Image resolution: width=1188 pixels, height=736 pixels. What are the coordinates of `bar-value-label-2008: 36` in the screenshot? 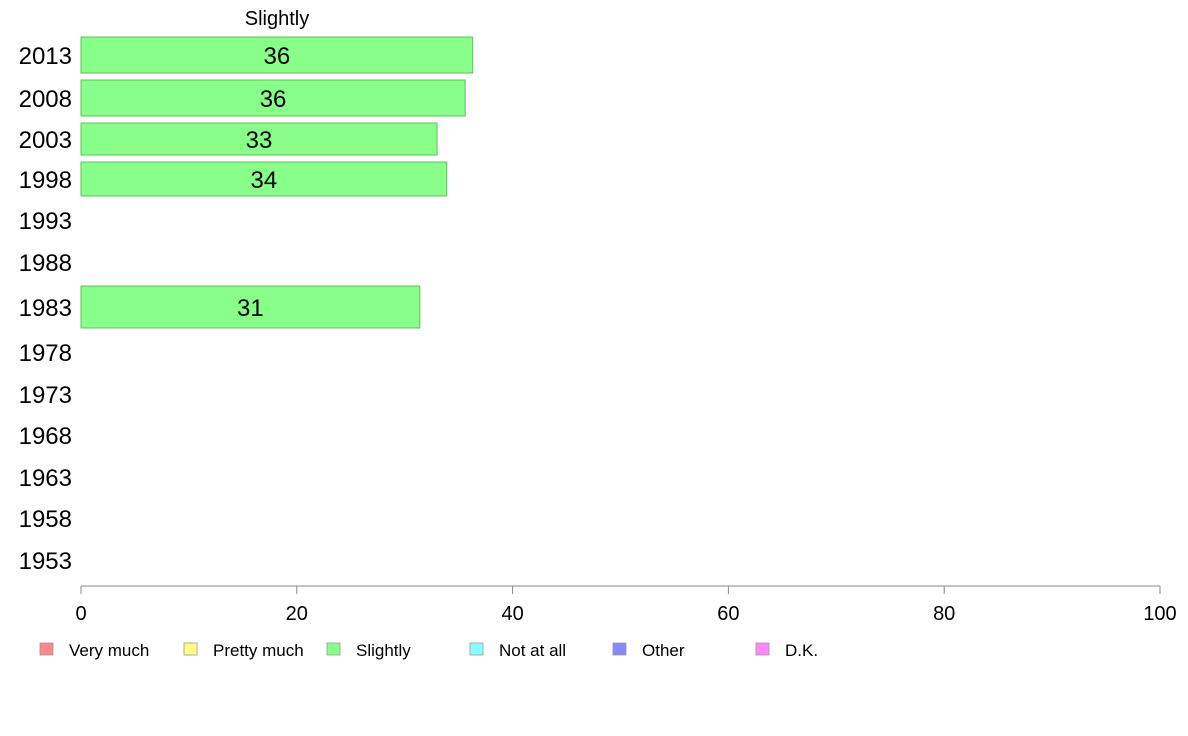 It's located at (273, 99).